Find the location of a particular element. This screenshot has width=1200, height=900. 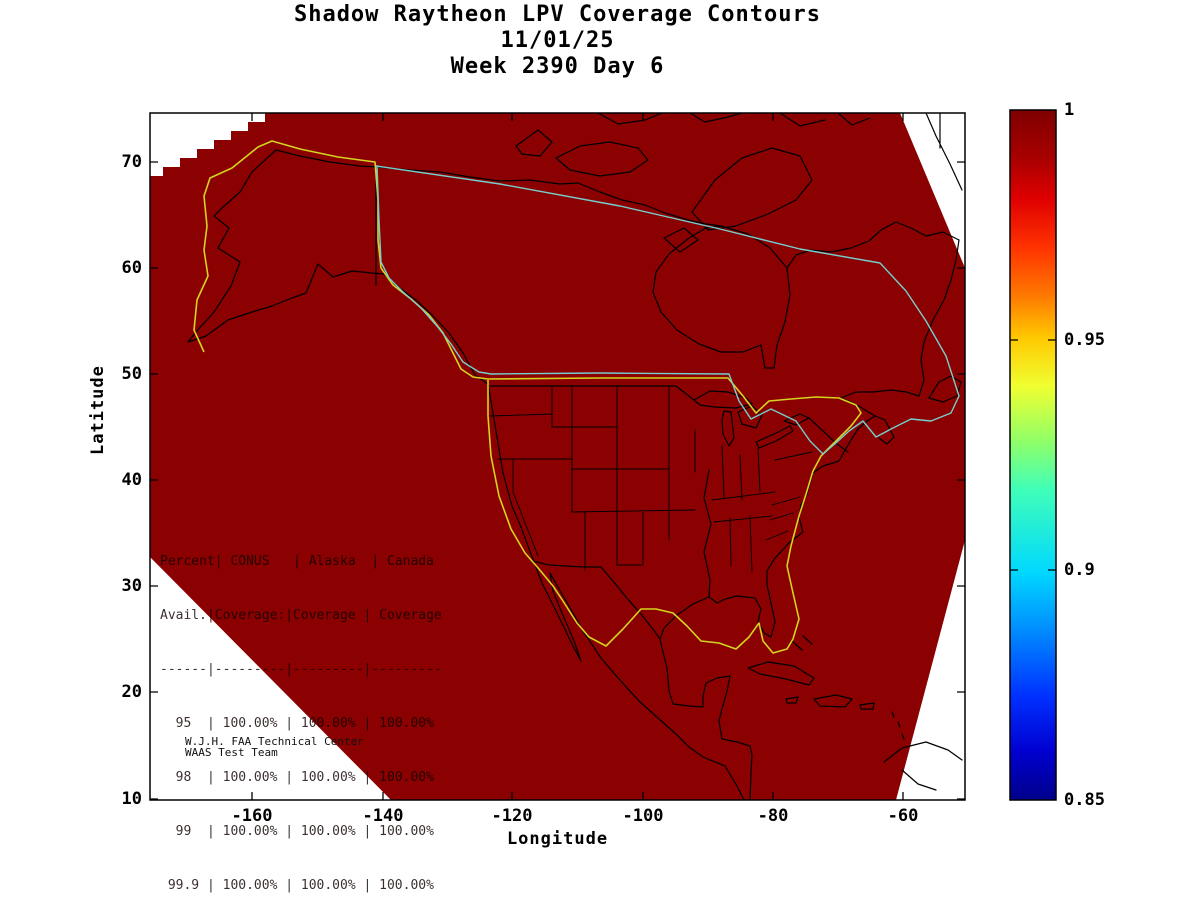

plot-subtitle-date: 11/01/25 is located at coordinates (557, 40).